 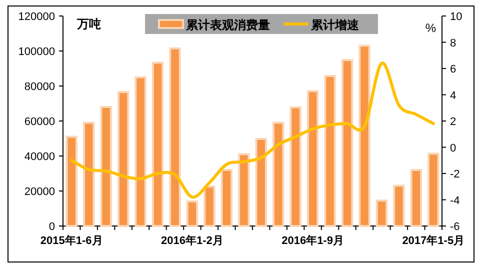 I want to click on y-tick-label: 120000, so click(x=36, y=17).